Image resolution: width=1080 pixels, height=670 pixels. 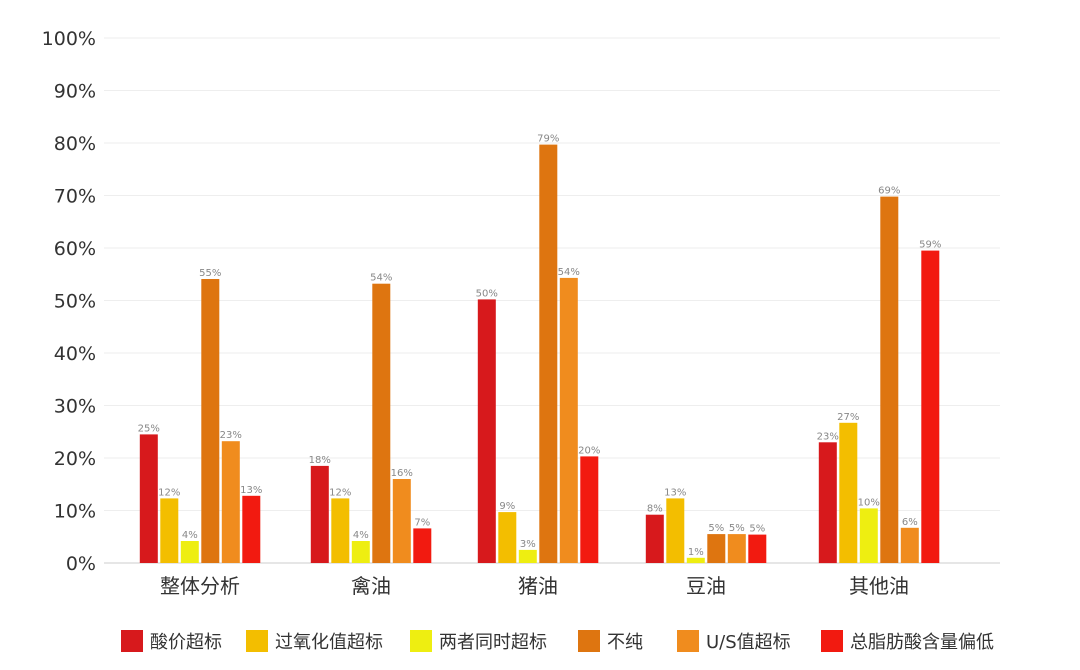 What do you see at coordinates (75, 197) in the screenshot?
I see `y-tick-label: 70%` at bounding box center [75, 197].